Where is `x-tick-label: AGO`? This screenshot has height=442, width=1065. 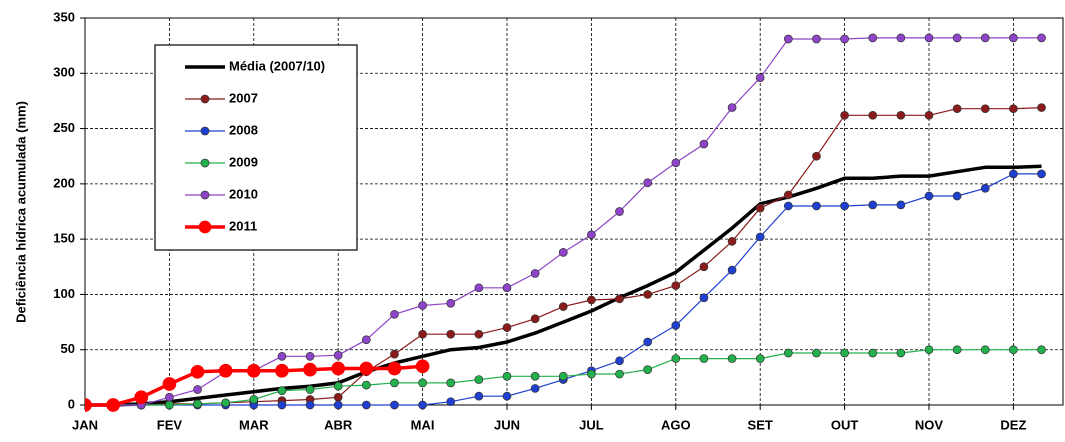
x-tick-label: AGO is located at coordinates (676, 424).